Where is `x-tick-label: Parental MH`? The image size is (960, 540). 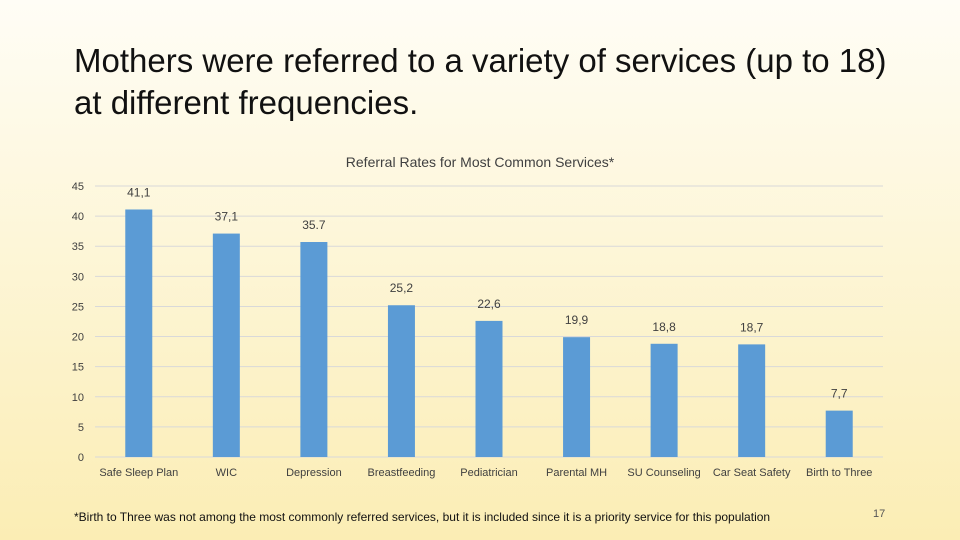
x-tick-label: Parental MH is located at coordinates (576, 473).